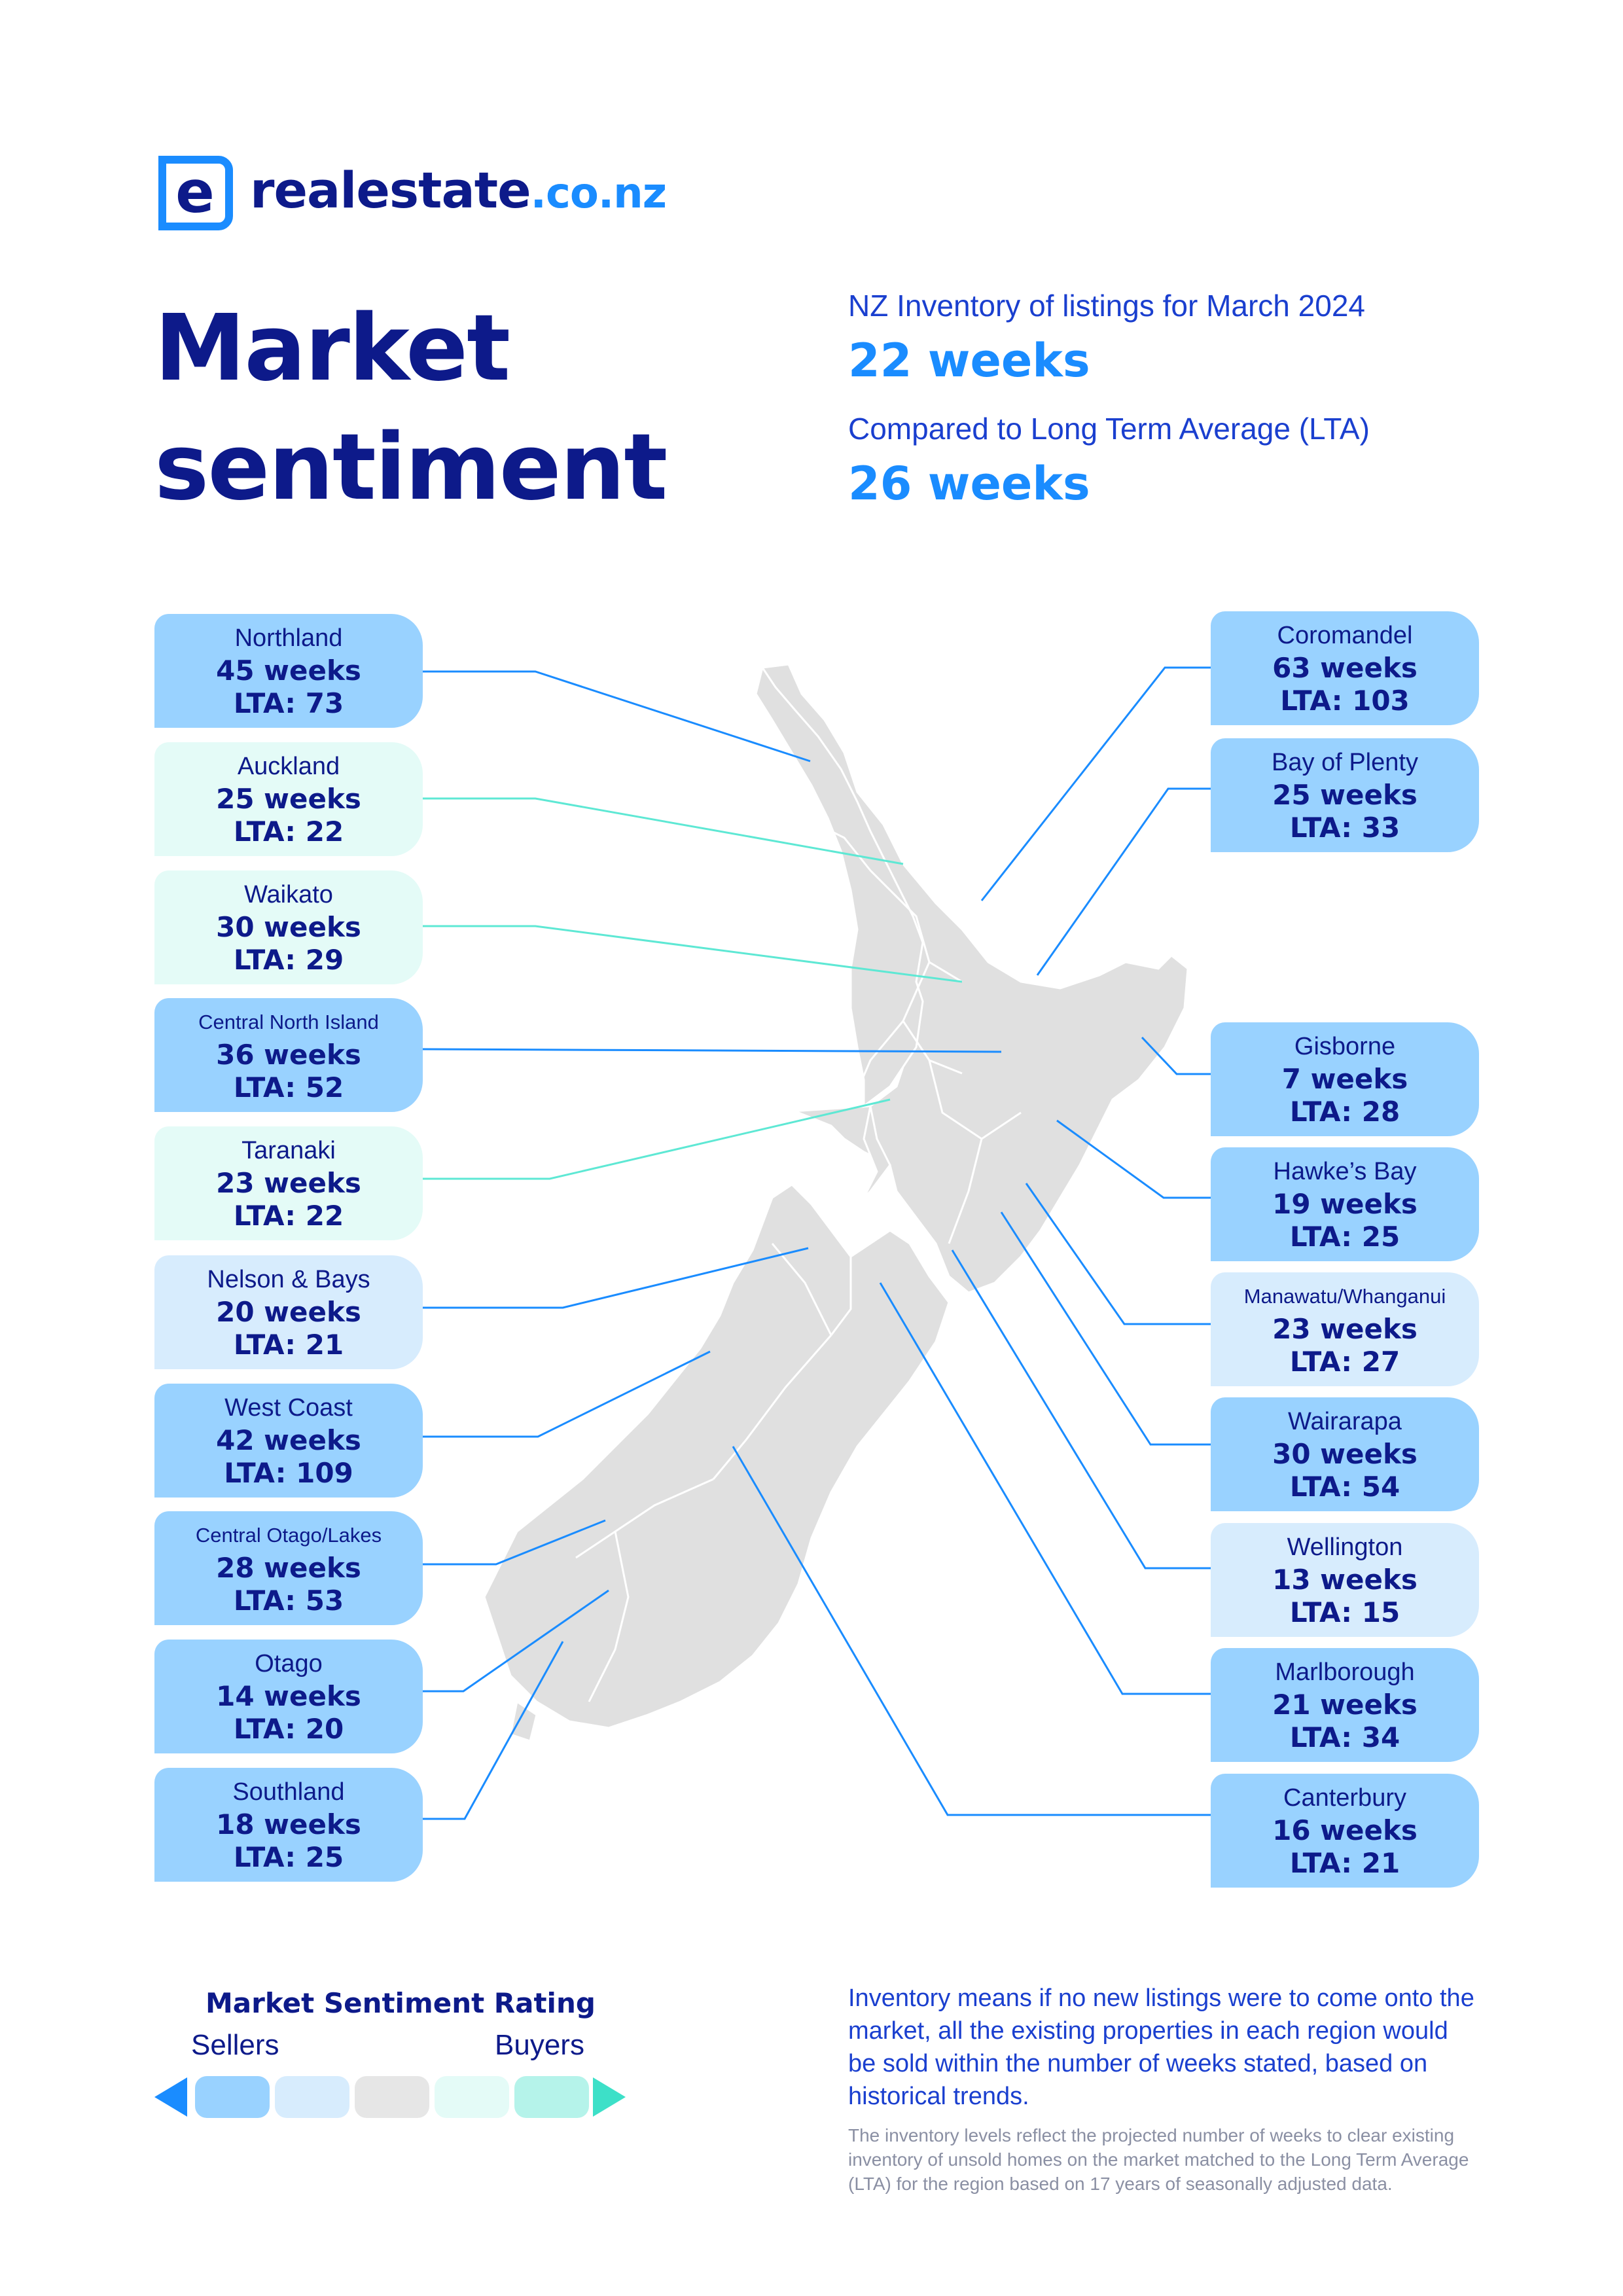  Describe the element at coordinates (401, 2003) in the screenshot. I see `legend-title: Market Sentiment Rating` at that location.